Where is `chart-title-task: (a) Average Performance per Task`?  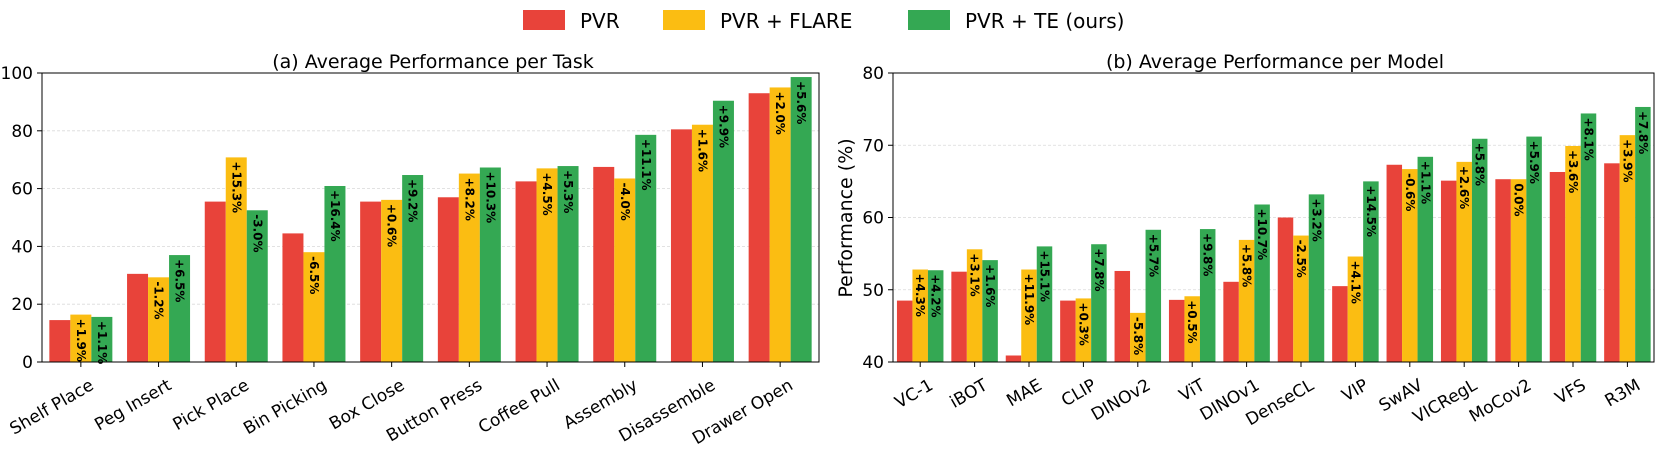 chart-title-task: (a) Average Performance per Task is located at coordinates (433, 62).